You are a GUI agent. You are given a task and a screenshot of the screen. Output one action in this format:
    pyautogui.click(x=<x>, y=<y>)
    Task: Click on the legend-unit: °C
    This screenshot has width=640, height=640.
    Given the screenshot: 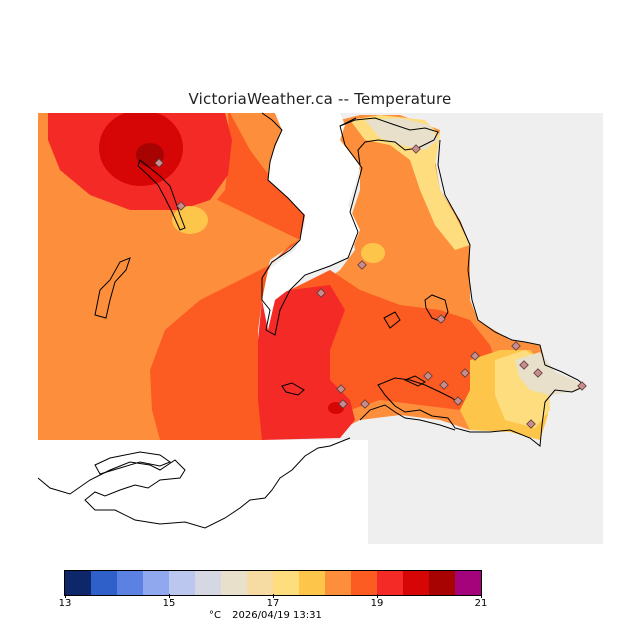 What is the action you would take?
    pyautogui.click(x=215, y=615)
    